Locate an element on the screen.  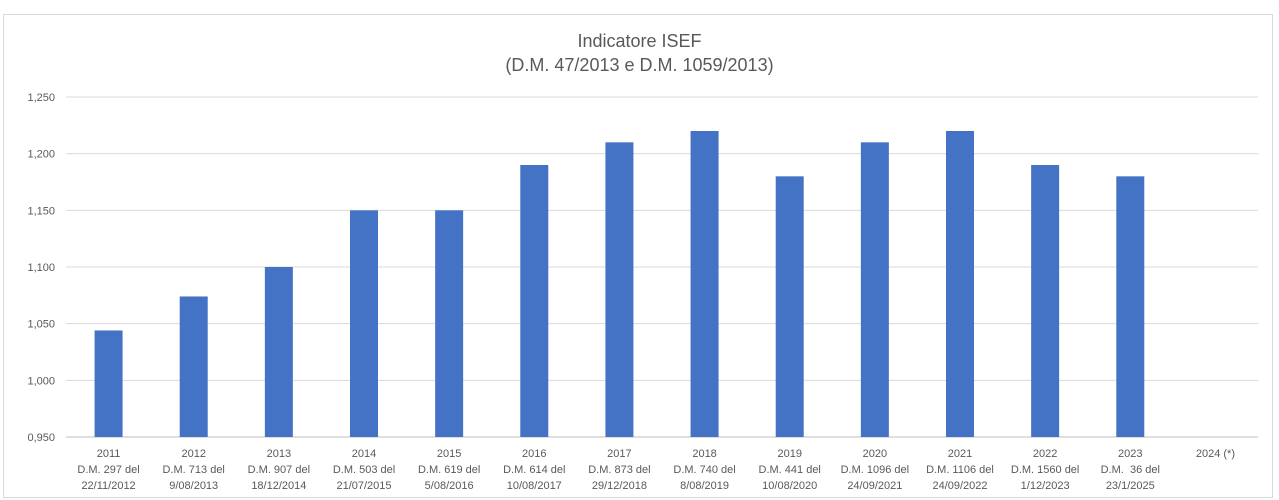
x-tick-label: 2021 is located at coordinates (960, 454).